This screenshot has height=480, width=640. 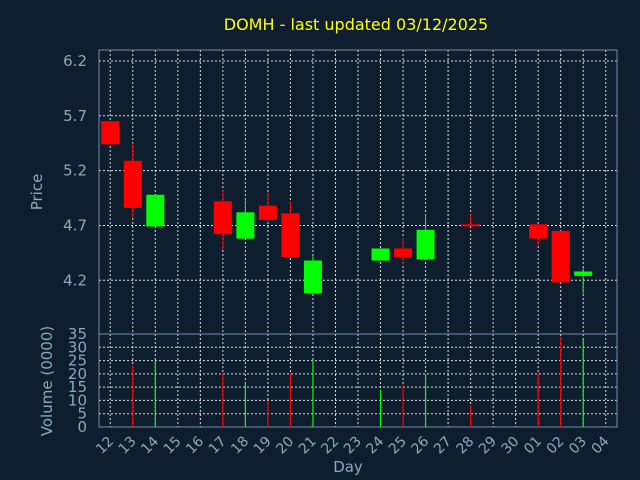 I want to click on volume-y-tick-label: 15, so click(x=77, y=387).